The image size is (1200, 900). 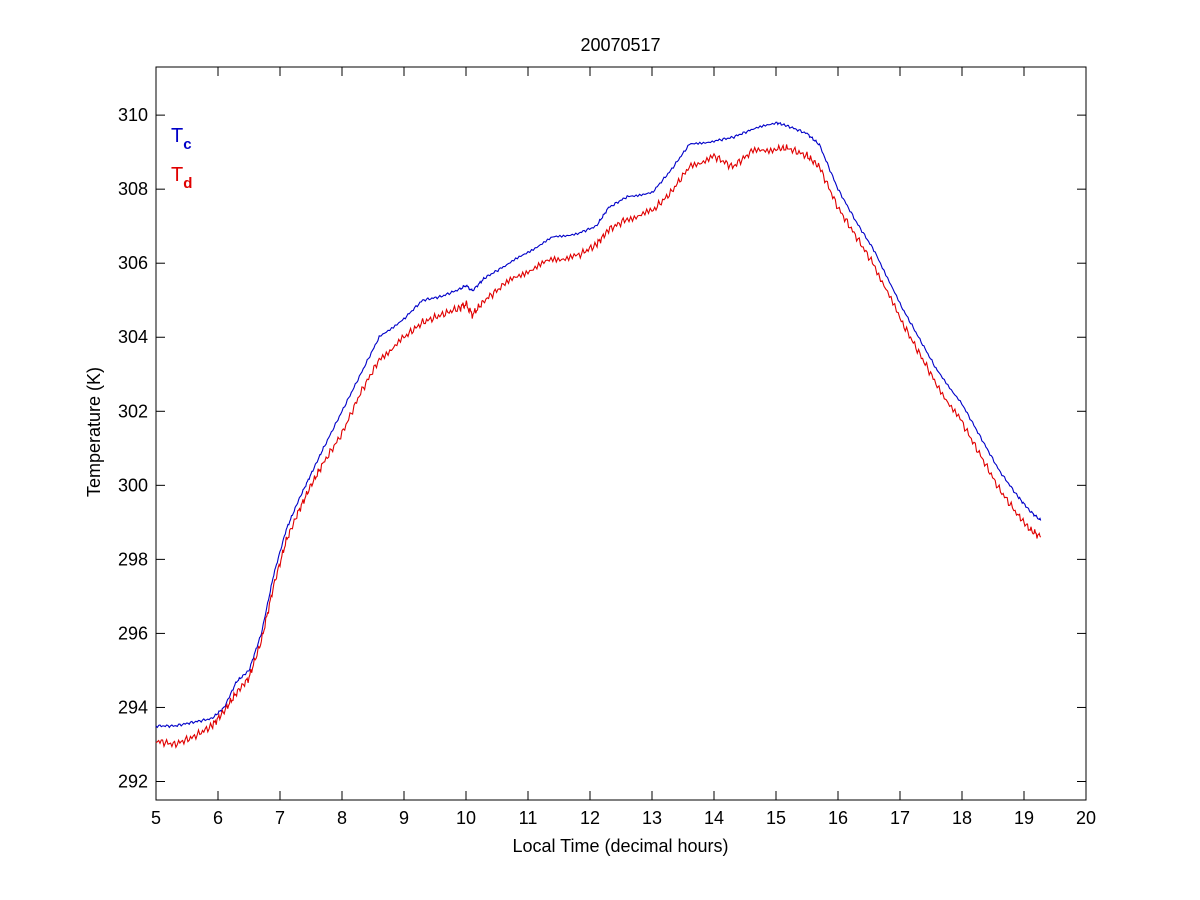 What do you see at coordinates (342, 818) in the screenshot?
I see `x-tick-label: 8` at bounding box center [342, 818].